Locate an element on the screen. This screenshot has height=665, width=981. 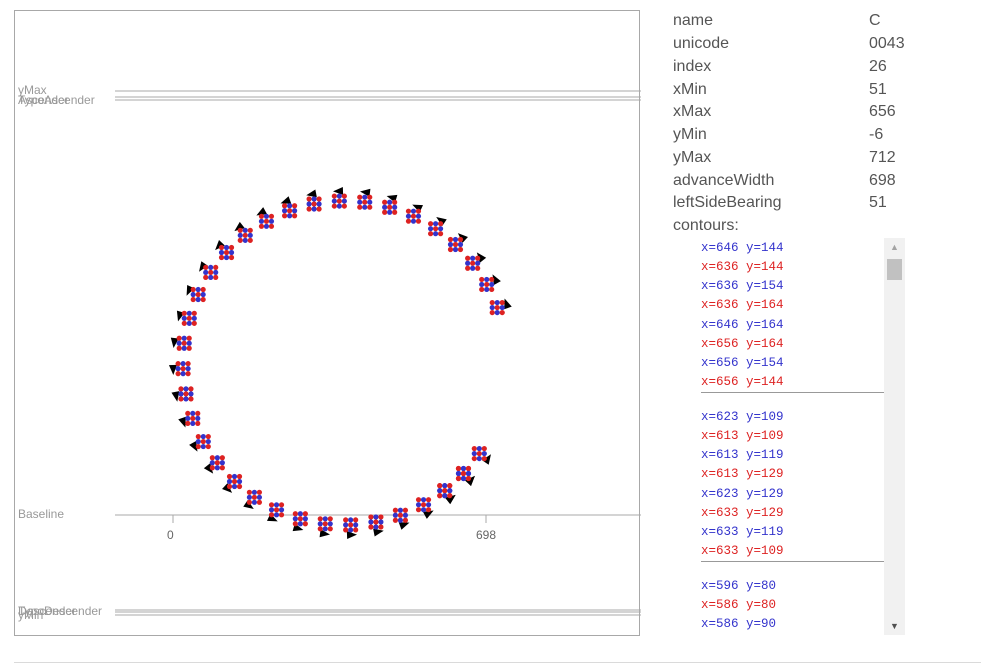
info-value: -6 is located at coordinates (876, 134).